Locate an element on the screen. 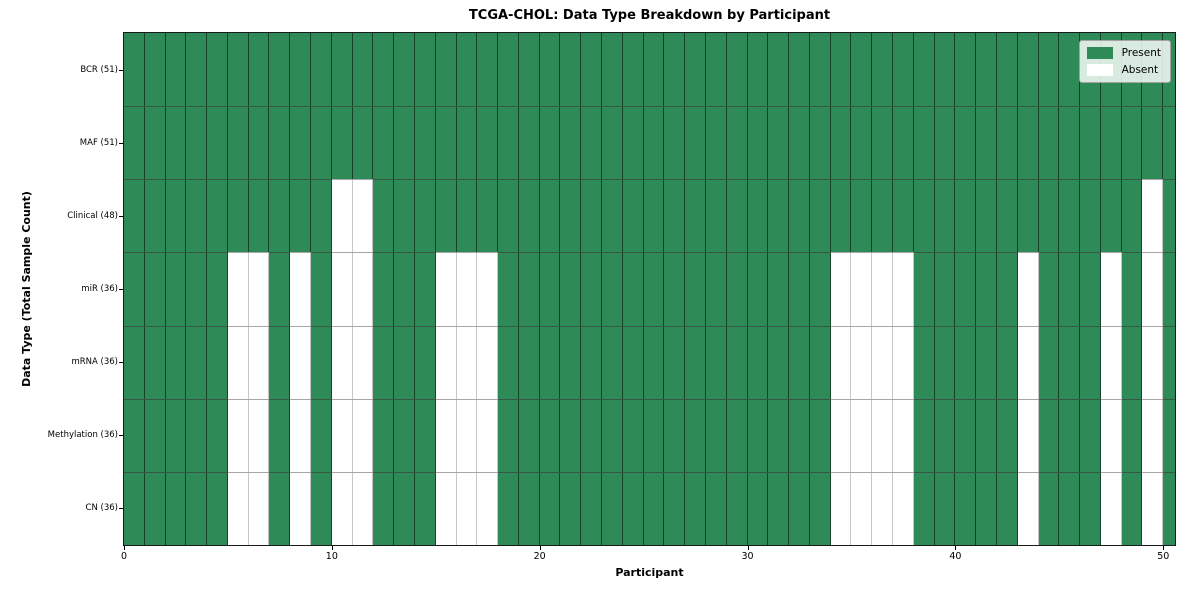 The width and height of the screenshot is (1200, 600). cell-maf-p37 is located at coordinates (903, 143).